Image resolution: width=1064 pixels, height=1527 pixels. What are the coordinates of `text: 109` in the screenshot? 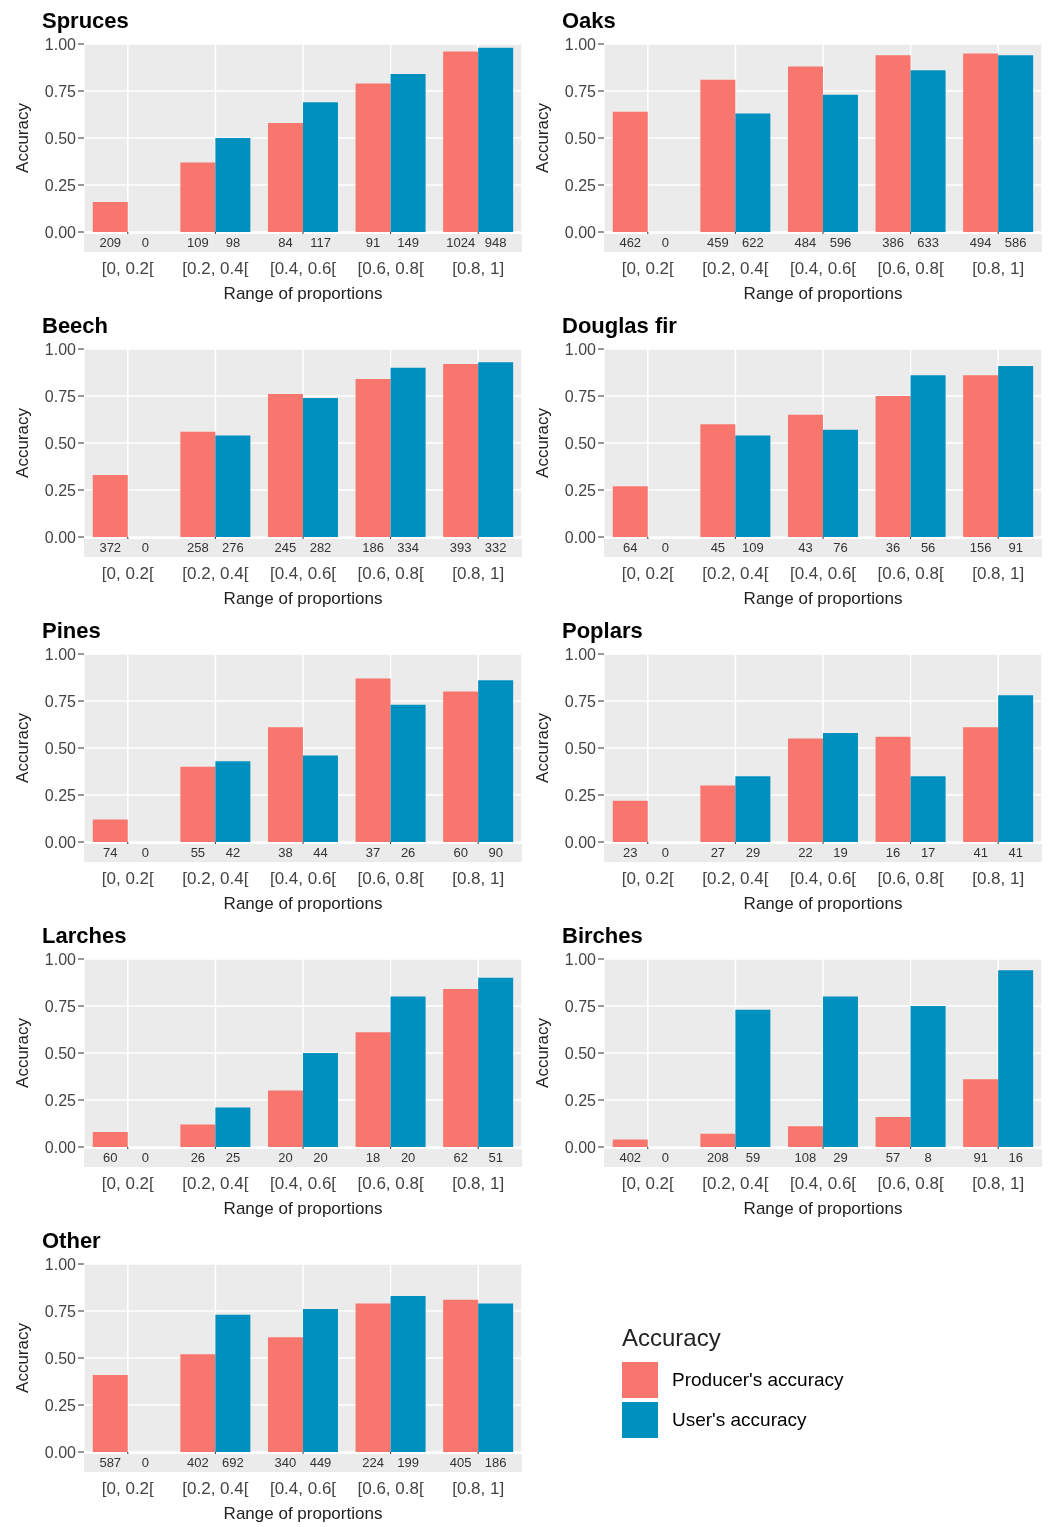 It's located at (198, 242).